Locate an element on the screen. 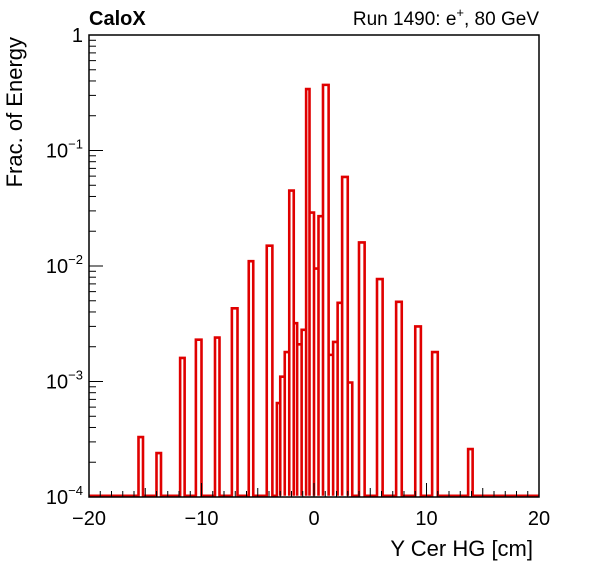 The height and width of the screenshot is (572, 596). y-tick-label: 10⁻² is located at coordinates (64, 265).